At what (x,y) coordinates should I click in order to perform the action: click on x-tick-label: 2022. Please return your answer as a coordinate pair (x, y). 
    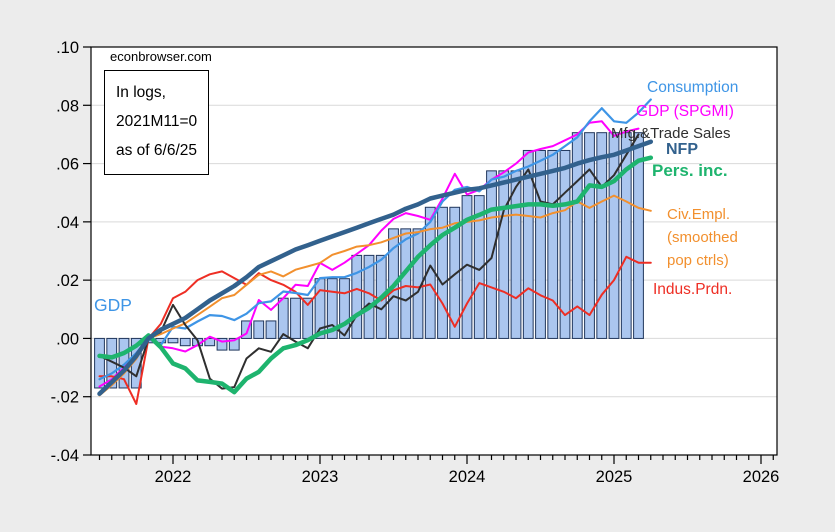
    Looking at the image, I should click on (173, 477).